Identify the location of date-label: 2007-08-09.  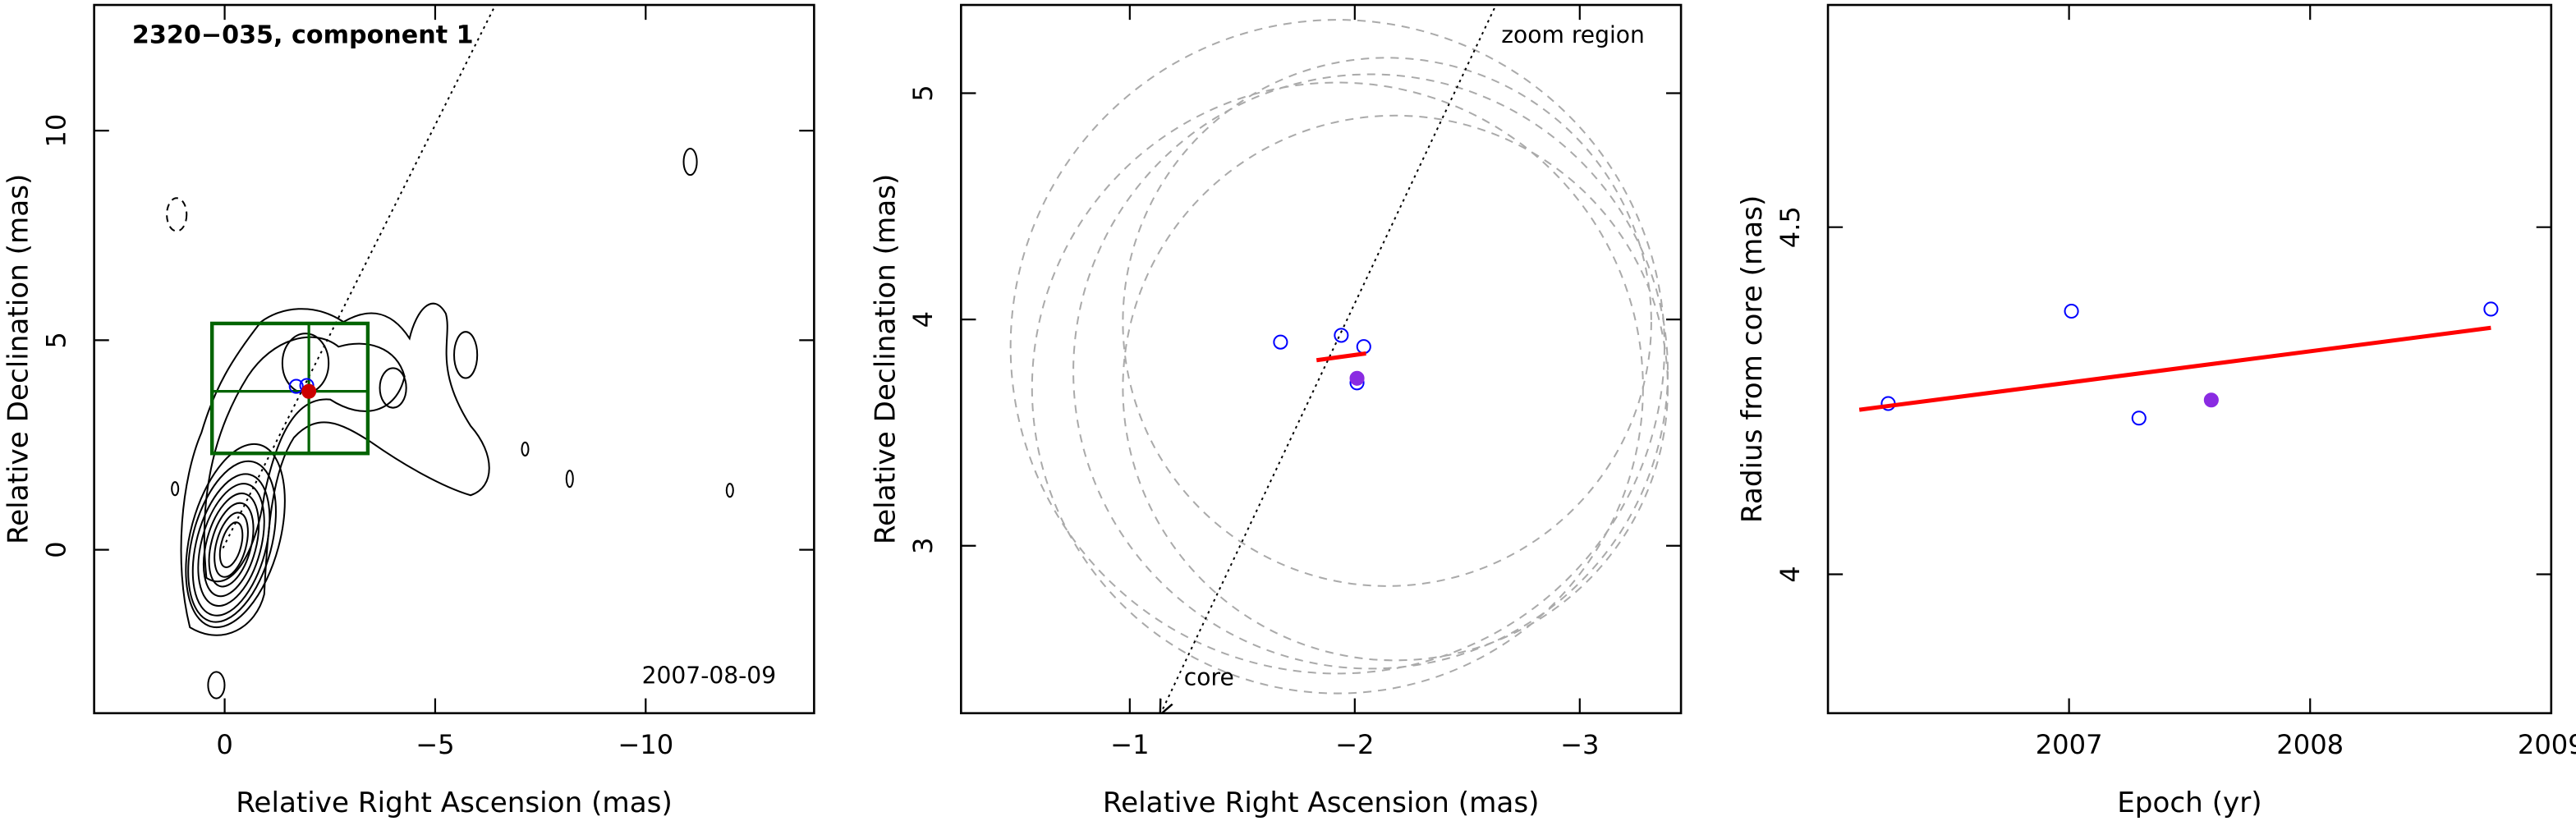
(709, 675).